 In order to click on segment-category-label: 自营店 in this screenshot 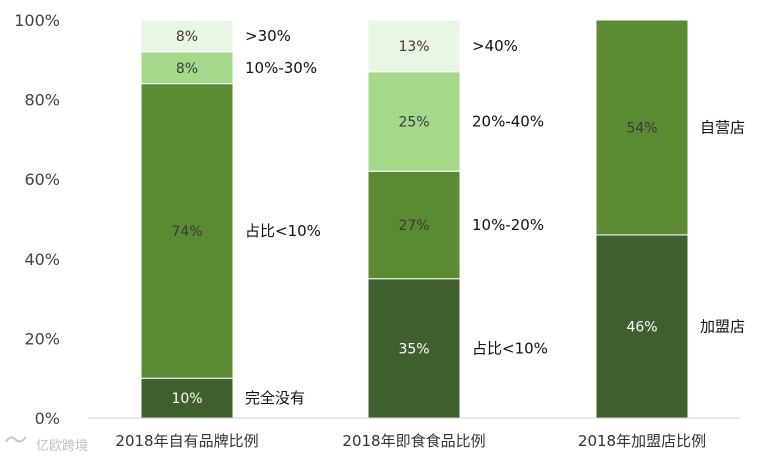, I will do `click(722, 127)`.